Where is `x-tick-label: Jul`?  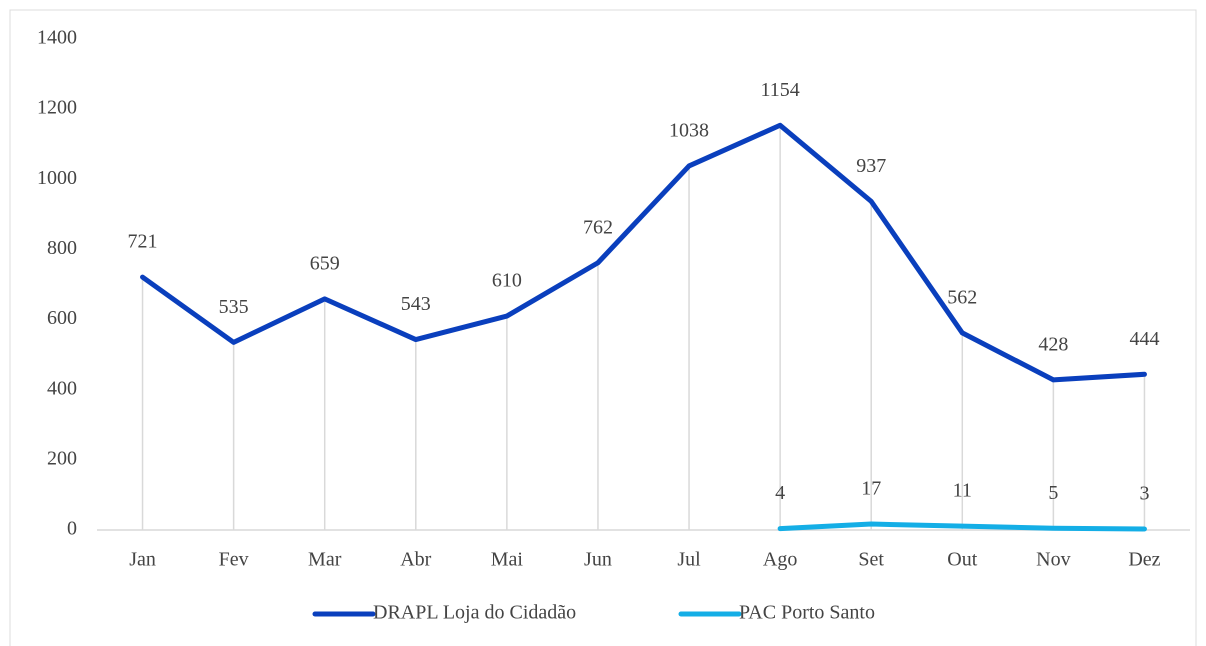
x-tick-label: Jul is located at coordinates (689, 560).